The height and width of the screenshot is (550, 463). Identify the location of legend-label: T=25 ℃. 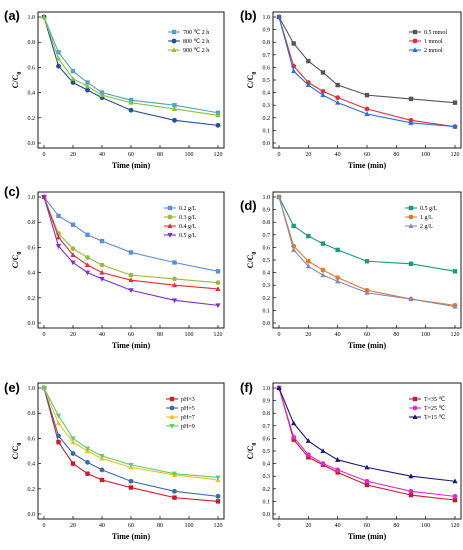
(435, 409).